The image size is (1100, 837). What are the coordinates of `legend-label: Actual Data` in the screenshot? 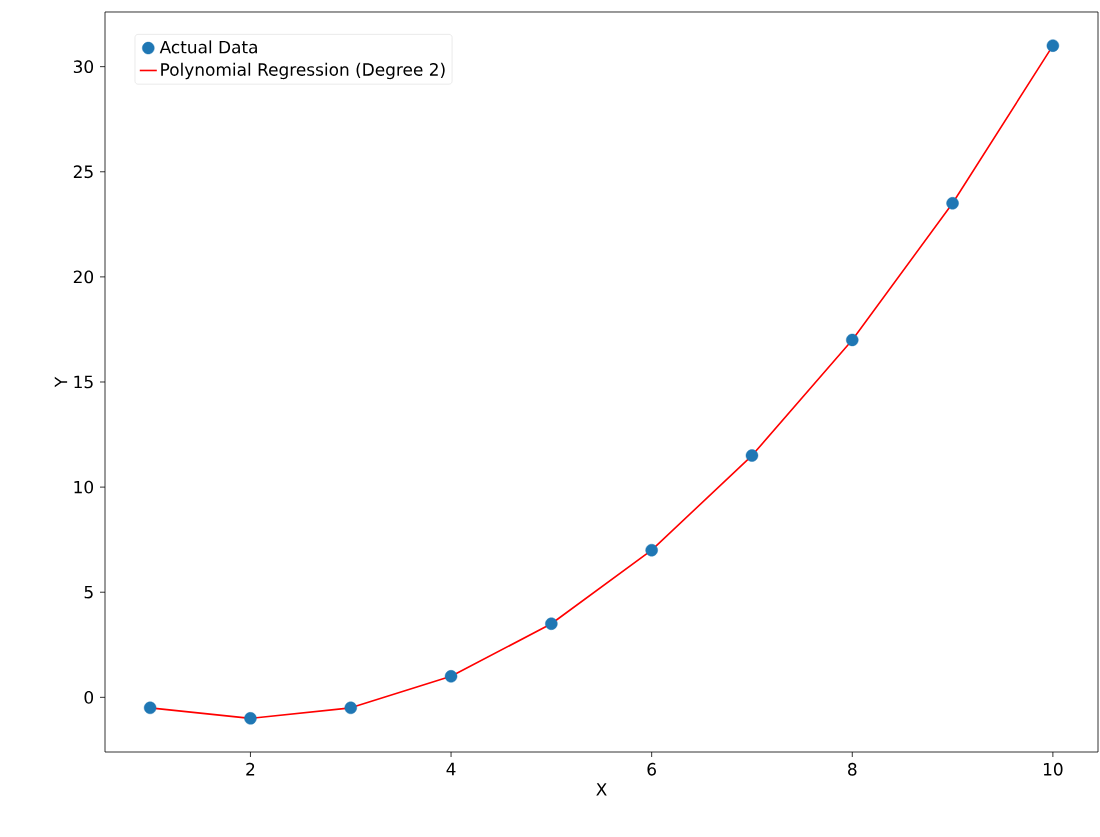 It's located at (208, 47).